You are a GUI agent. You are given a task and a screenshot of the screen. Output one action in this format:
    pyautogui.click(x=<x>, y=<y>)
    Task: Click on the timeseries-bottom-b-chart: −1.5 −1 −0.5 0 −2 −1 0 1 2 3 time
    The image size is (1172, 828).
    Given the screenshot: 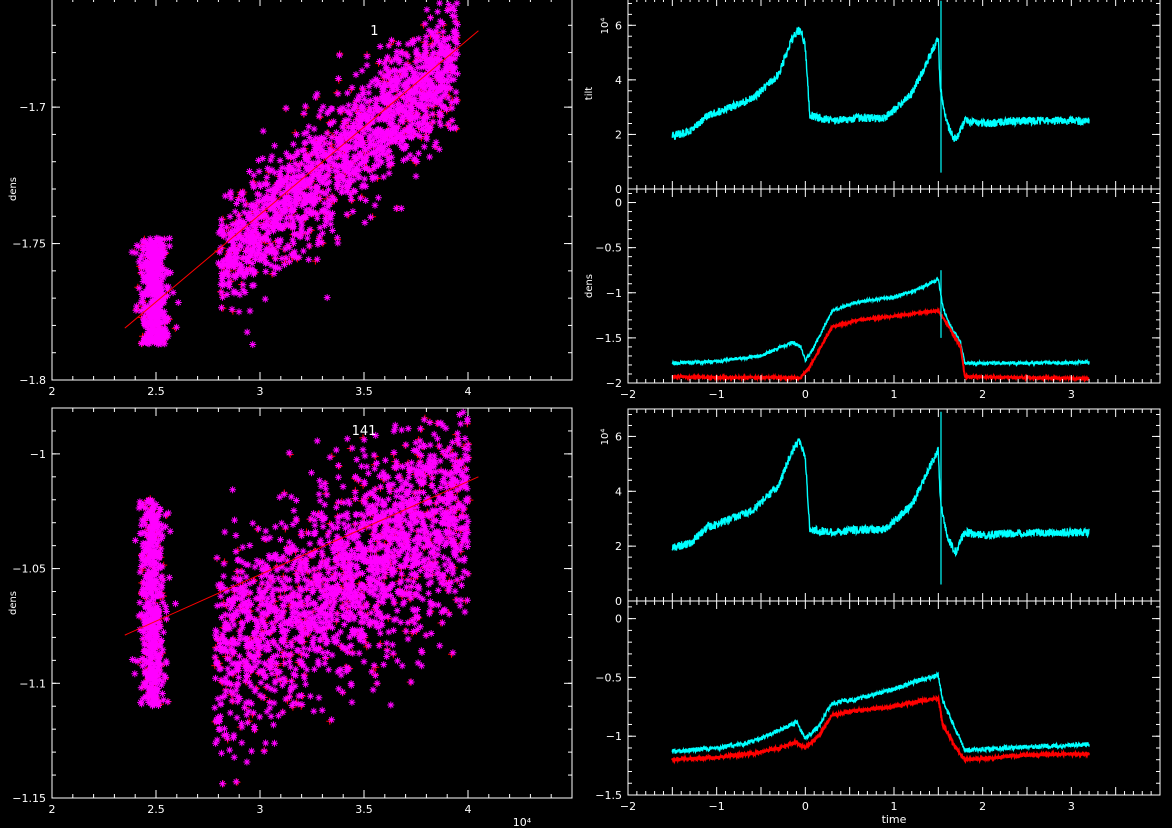 What is the action you would take?
    pyautogui.click(x=878, y=713)
    